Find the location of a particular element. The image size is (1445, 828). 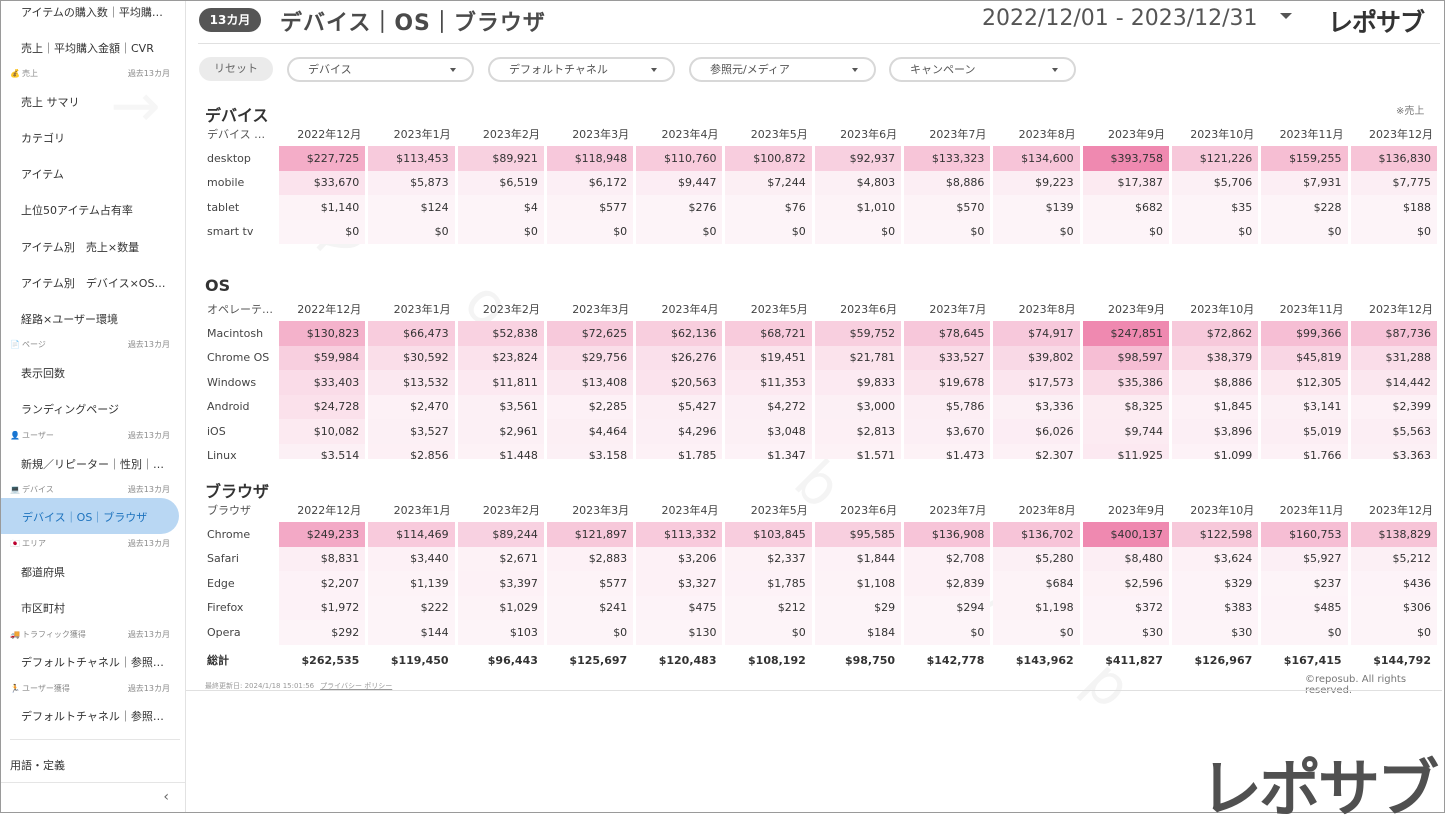

period-badge: 13カ月 is located at coordinates (230, 20).